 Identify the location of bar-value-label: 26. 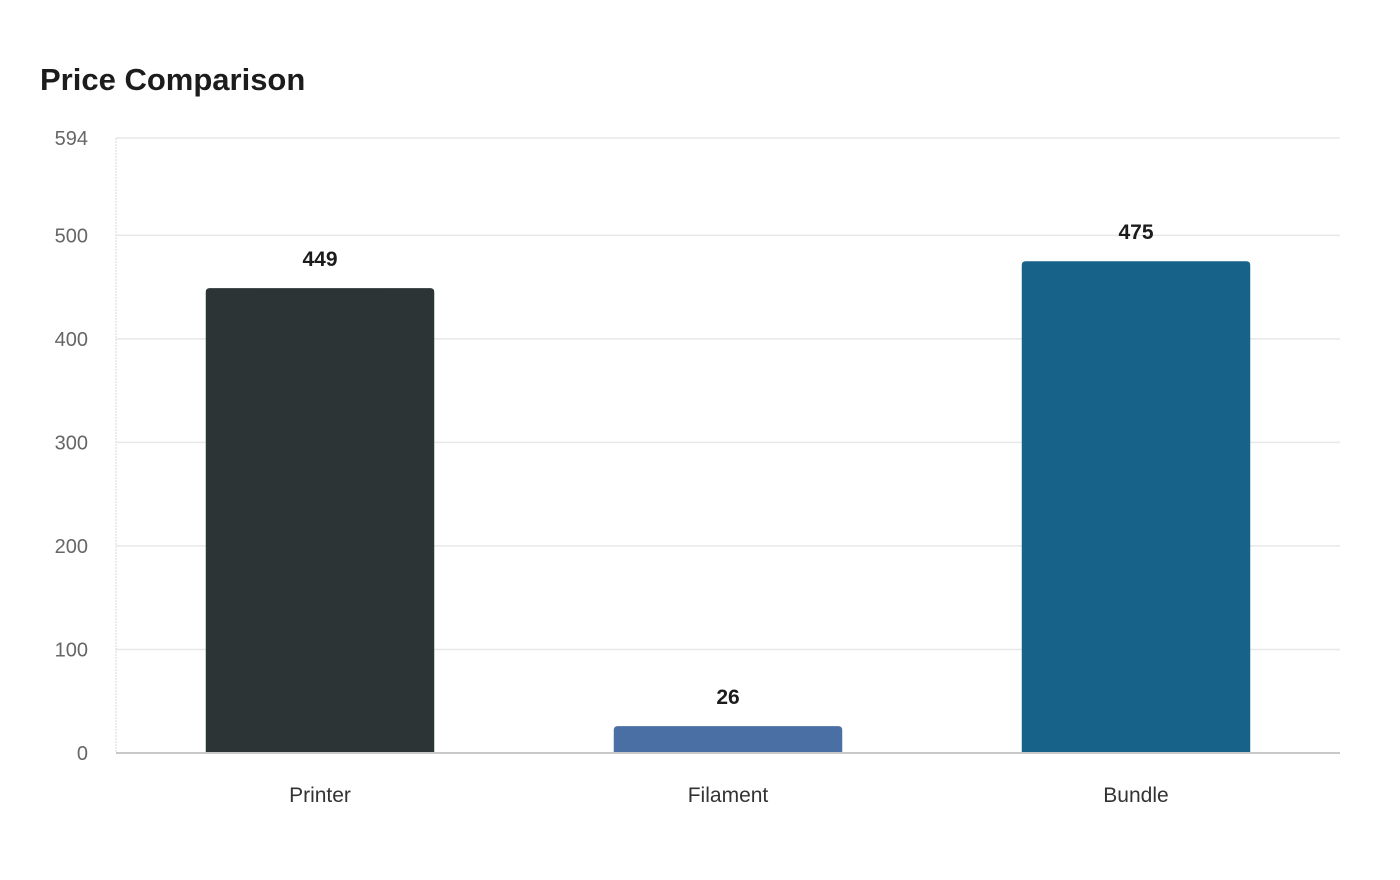
(727, 697).